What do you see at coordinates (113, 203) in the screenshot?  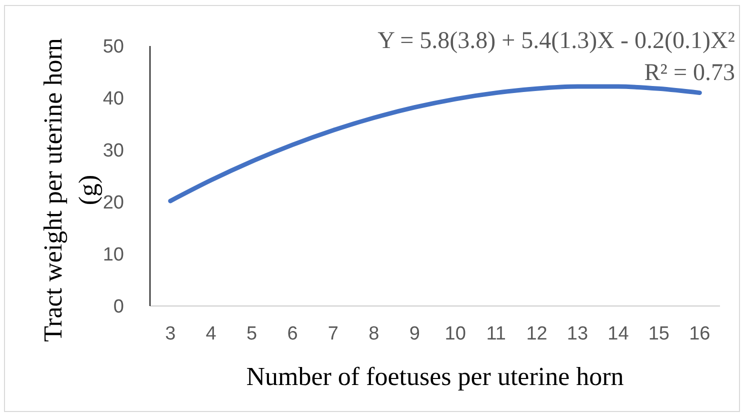 I see `y-tick-label: 20` at bounding box center [113, 203].